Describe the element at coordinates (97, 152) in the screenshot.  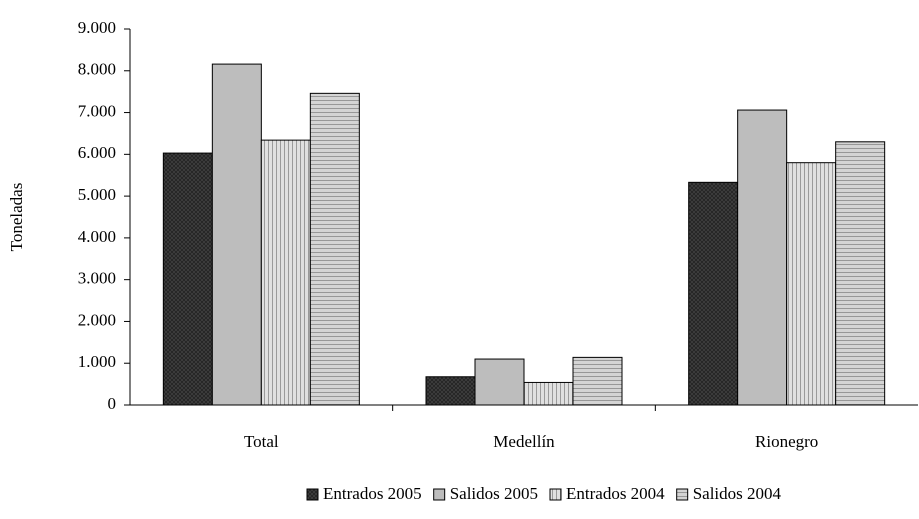
I see `y-tick-label: 6.000` at that location.